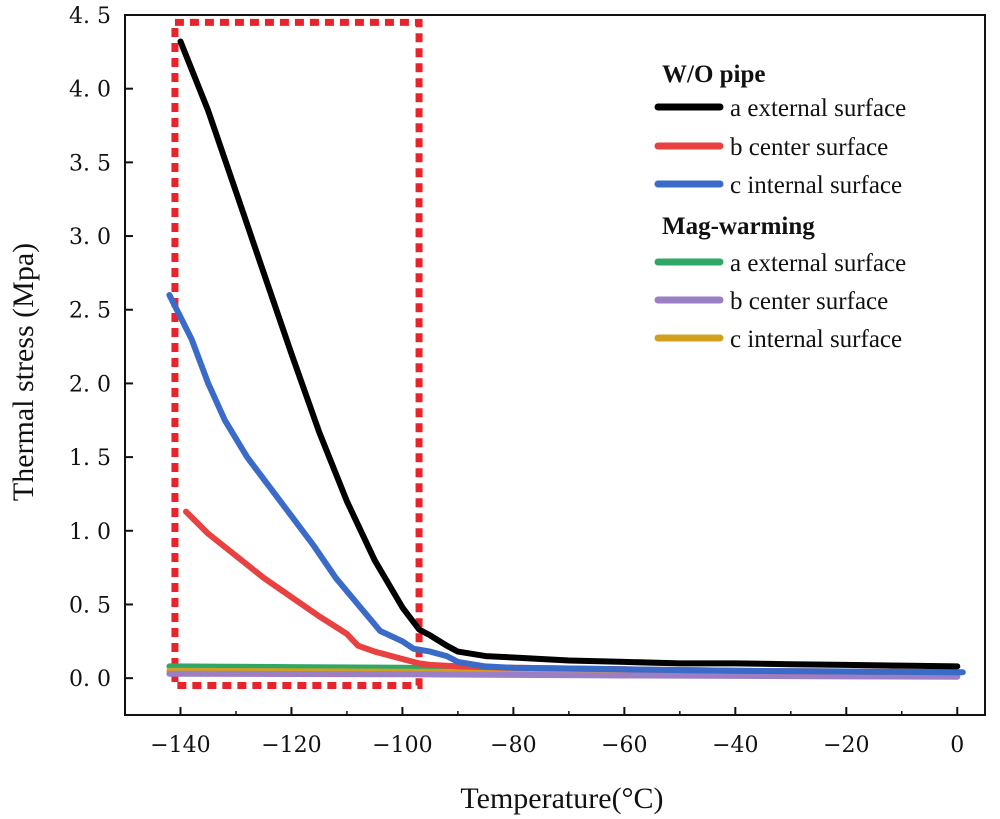 This screenshot has height=819, width=1000. What do you see at coordinates (846, 745) in the screenshot?
I see `x-tick-label: −20` at bounding box center [846, 745].